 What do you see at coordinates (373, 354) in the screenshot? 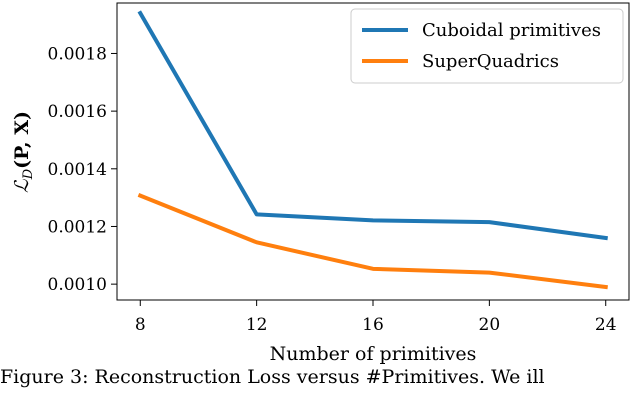
I see `x-axis-label: Number of primitives` at bounding box center [373, 354].